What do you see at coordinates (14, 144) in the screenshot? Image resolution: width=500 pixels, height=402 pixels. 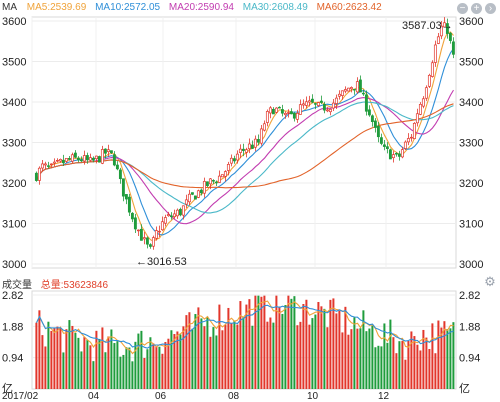 I see `price-tick-left: 3300` at bounding box center [14, 144].